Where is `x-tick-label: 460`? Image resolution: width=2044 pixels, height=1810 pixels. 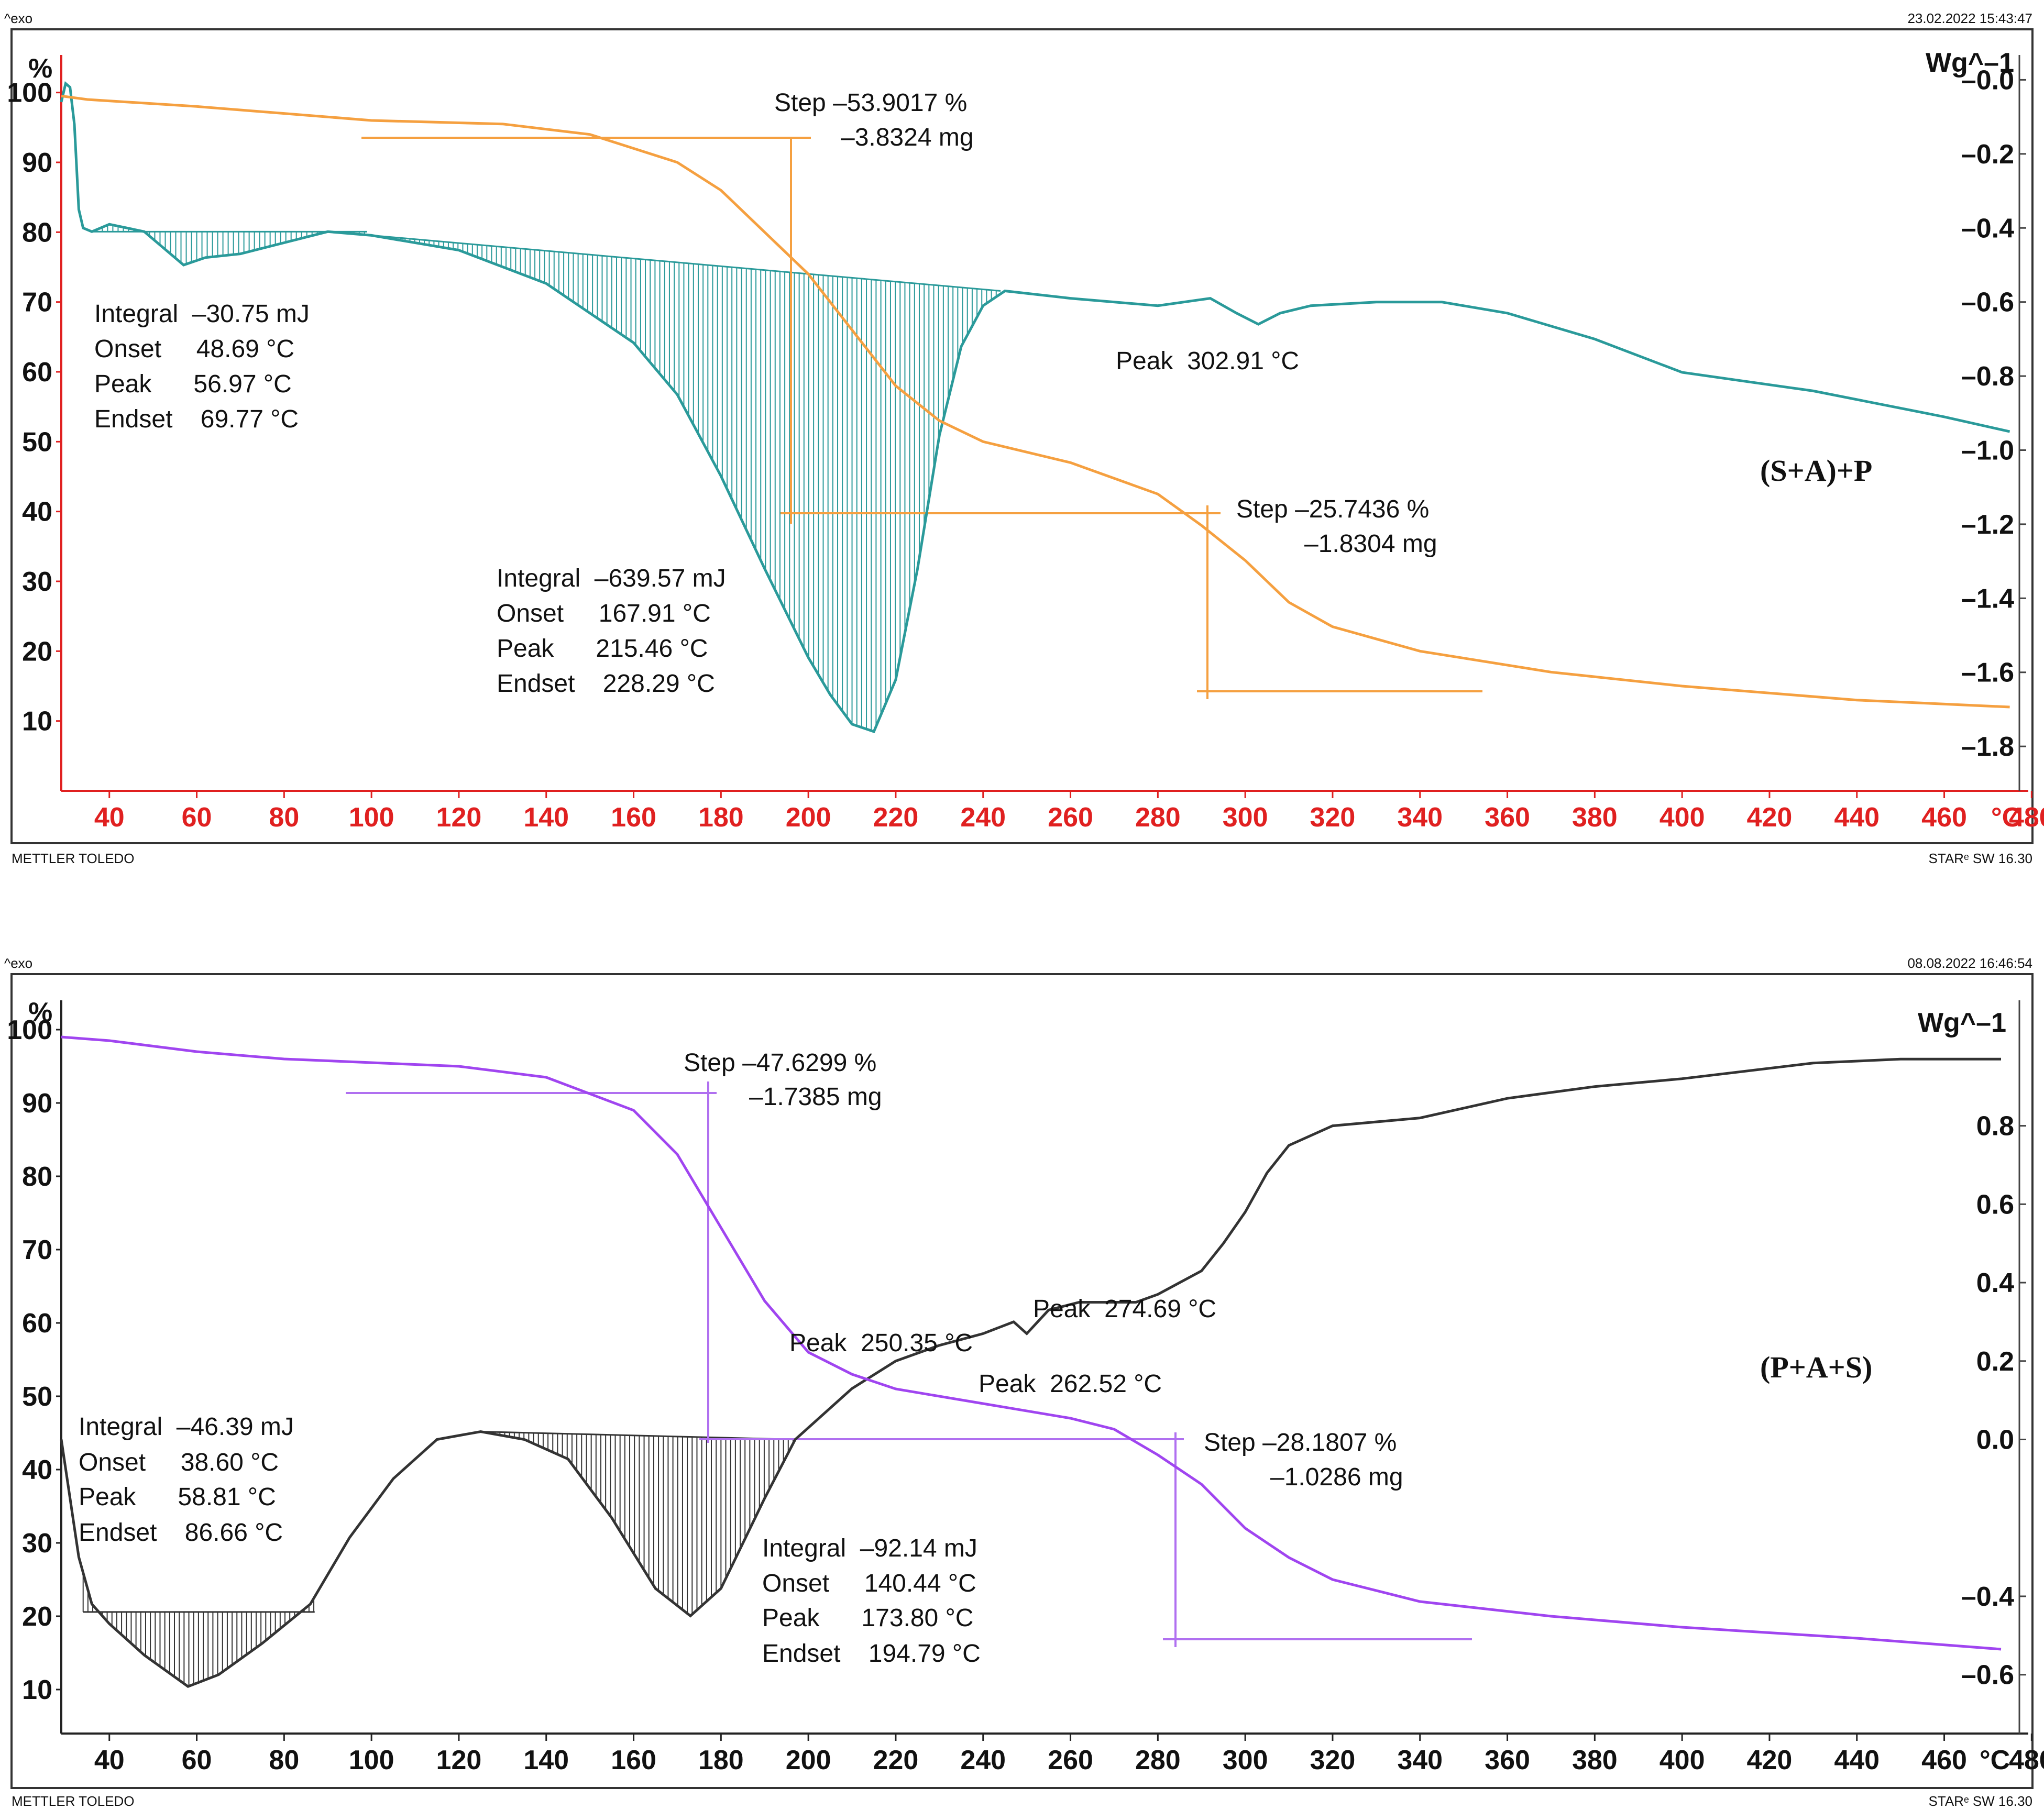
x-tick-label: 460 is located at coordinates (1944, 1760).